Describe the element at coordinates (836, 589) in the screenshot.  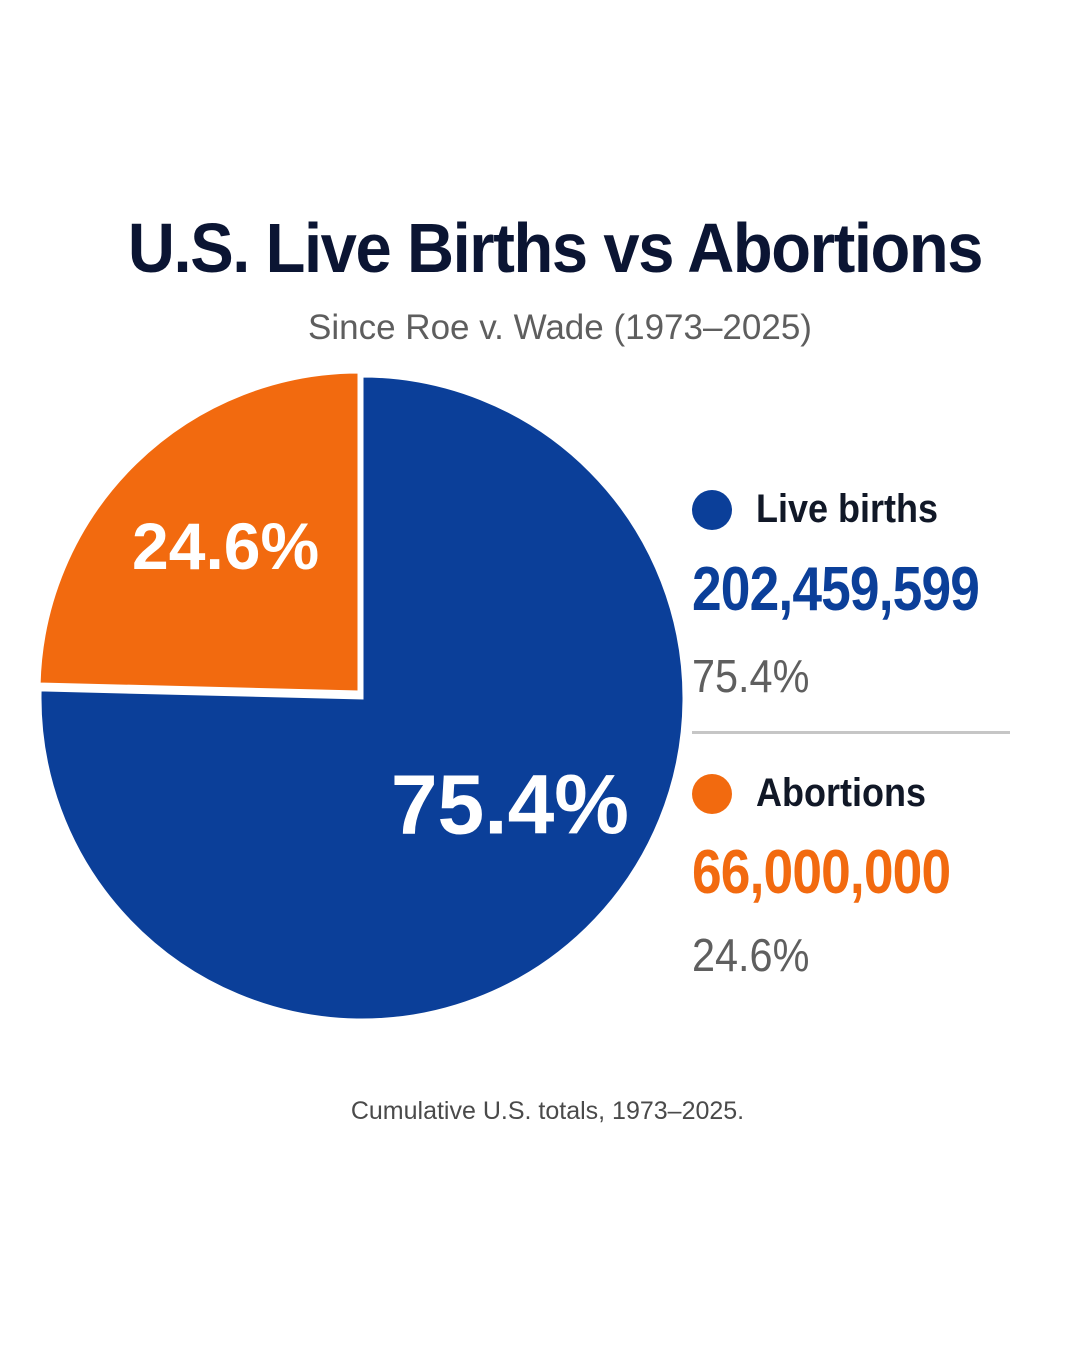
I see `legend-value-live-births: 202,459,599` at that location.